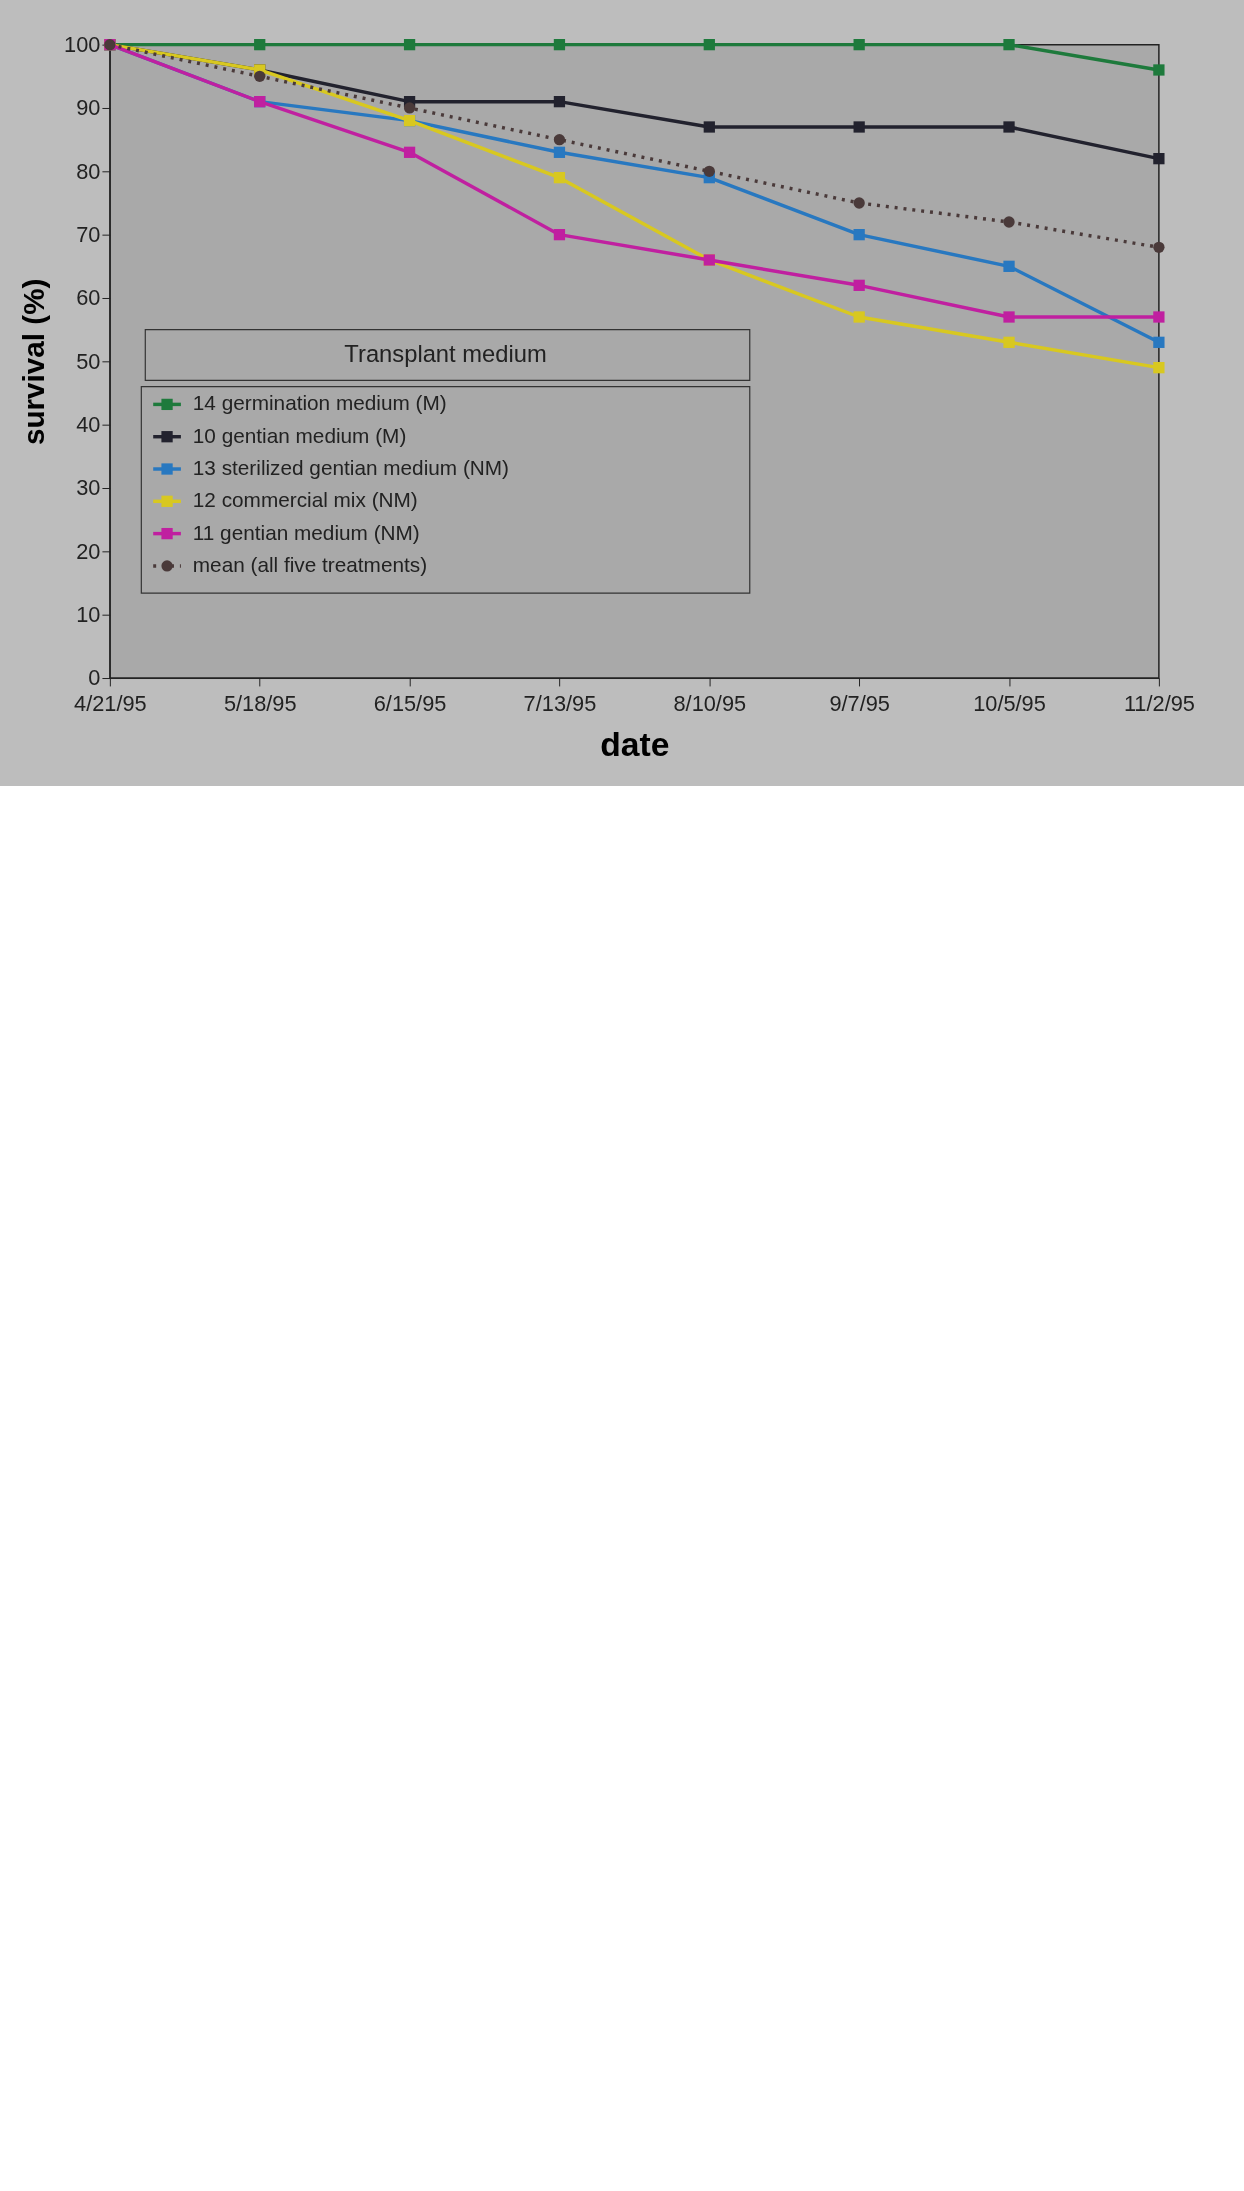  I want to click on x-axis-title: date, so click(635, 744).